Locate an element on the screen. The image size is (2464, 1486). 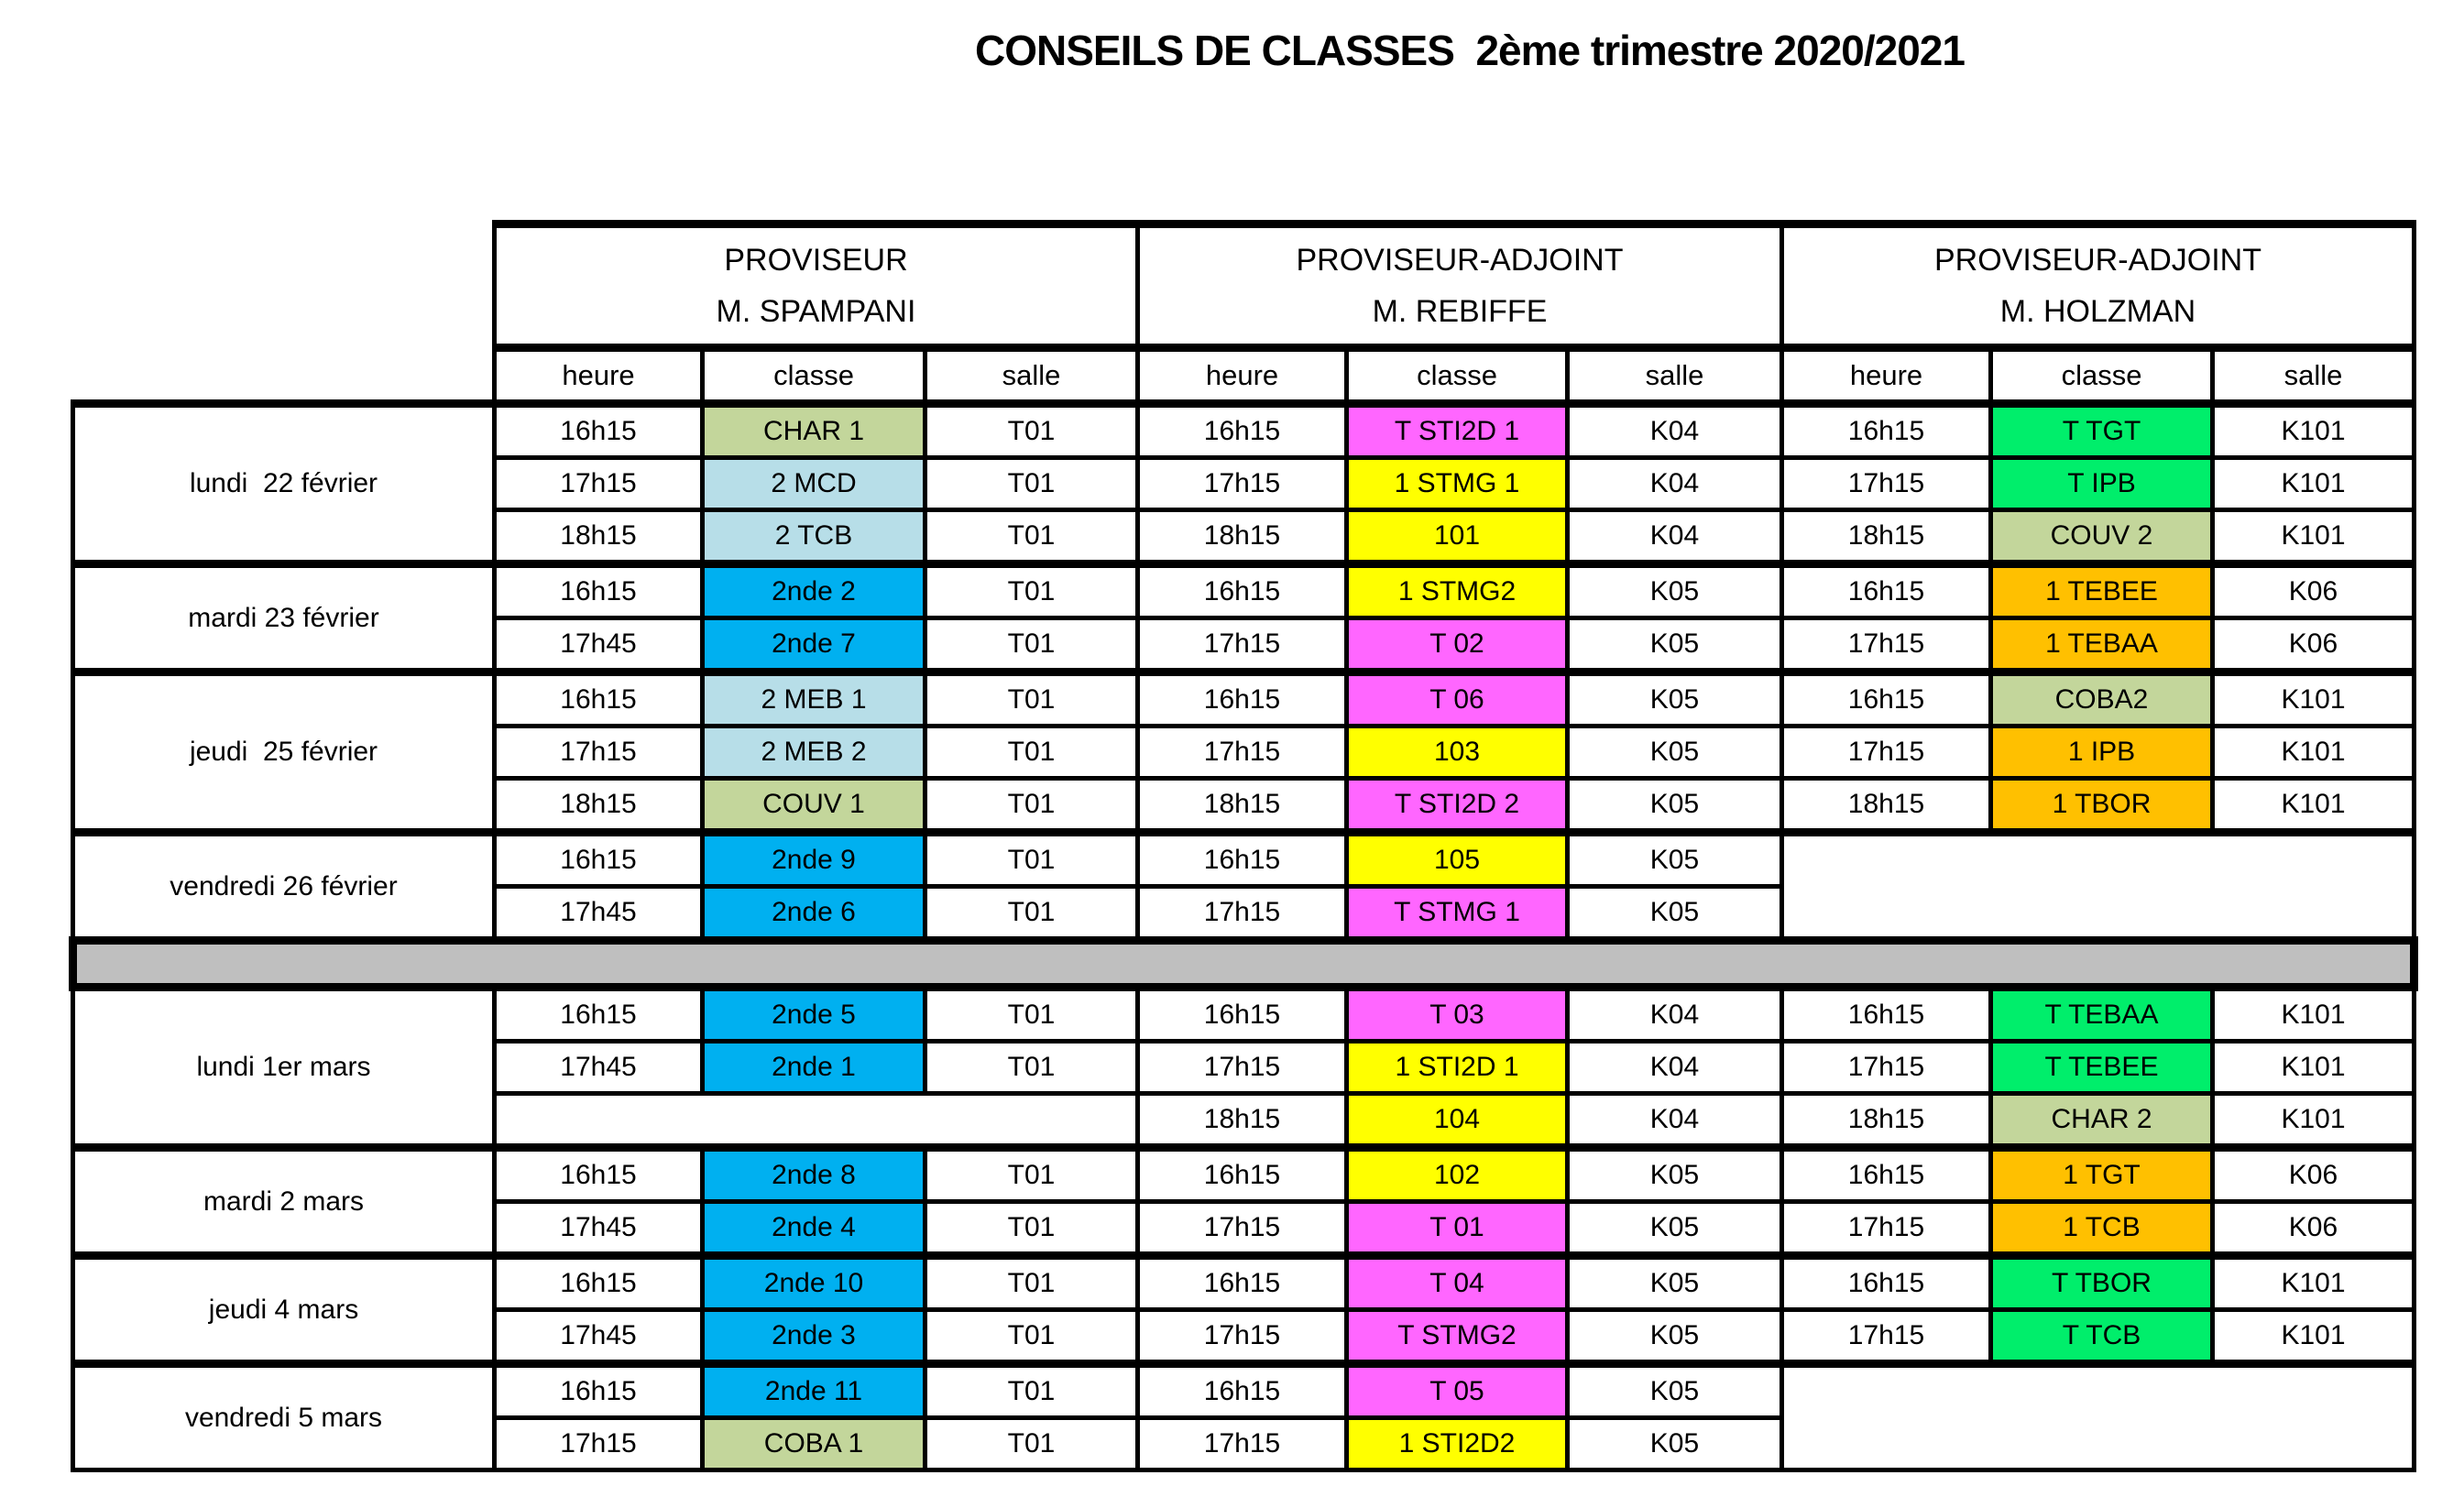
group-name: M. HOLZMAN is located at coordinates (2097, 311).